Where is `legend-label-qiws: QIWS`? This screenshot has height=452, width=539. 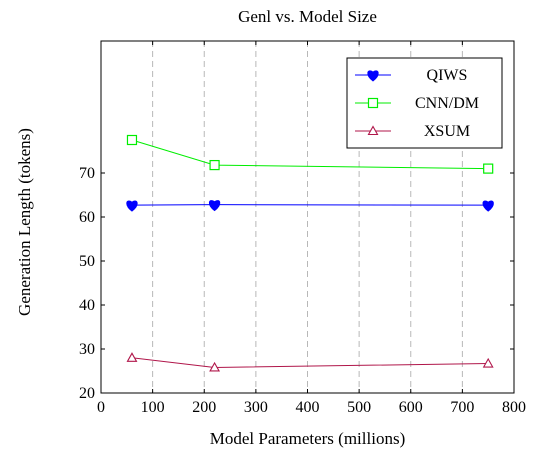 legend-label-qiws: QIWS is located at coordinates (447, 75).